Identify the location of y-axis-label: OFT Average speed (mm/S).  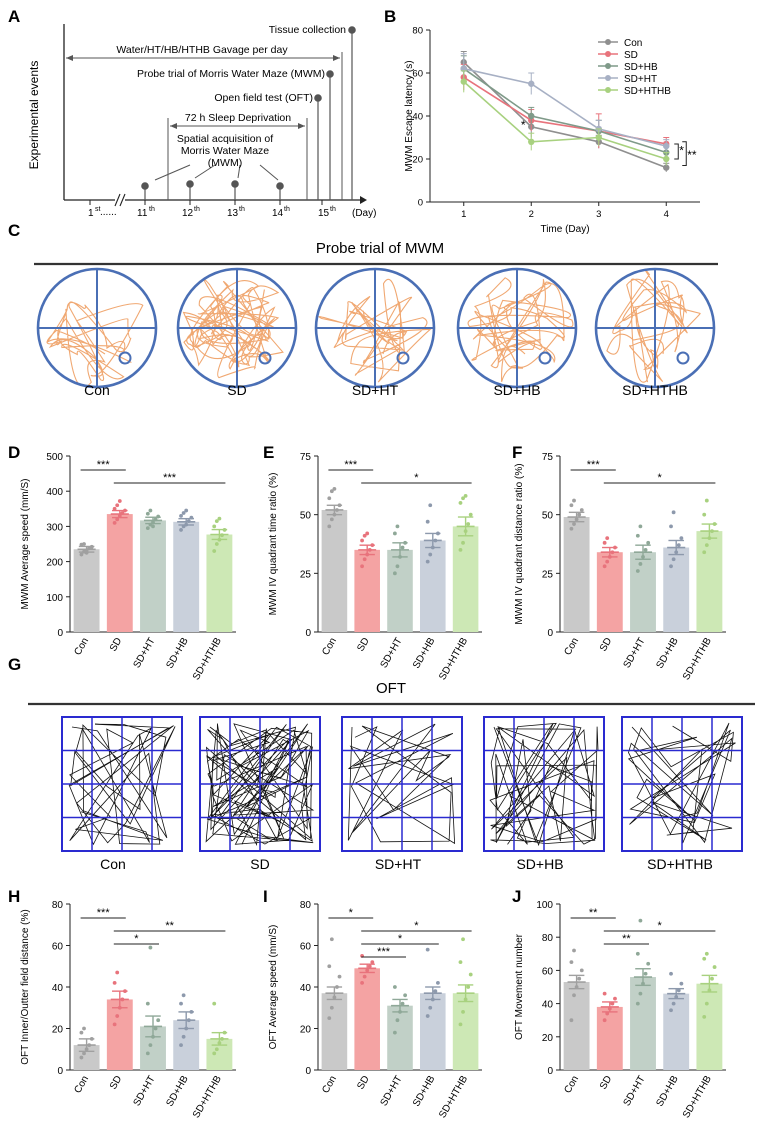
(273, 987).